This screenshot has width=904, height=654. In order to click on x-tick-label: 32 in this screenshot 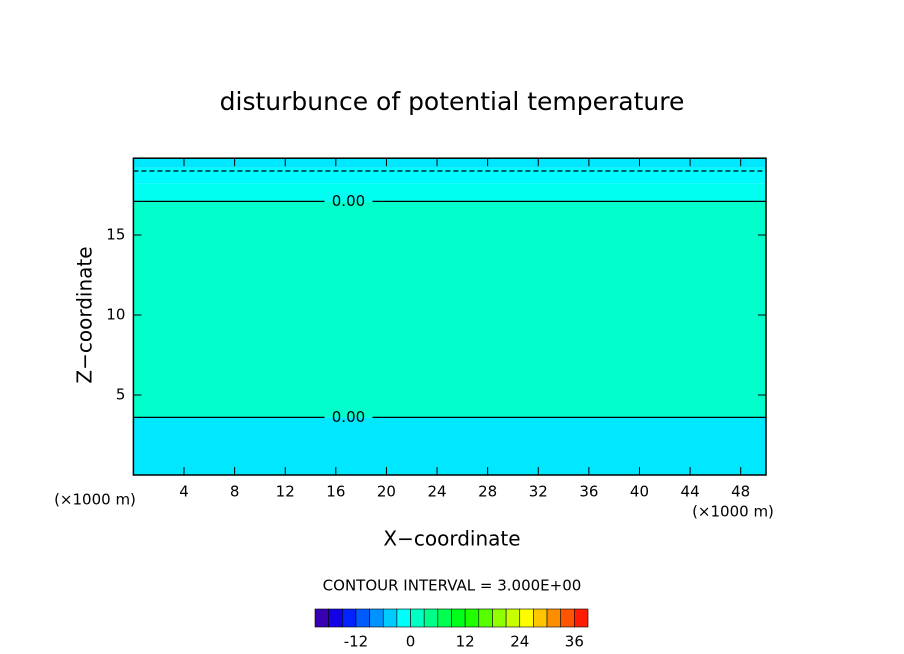, I will do `click(538, 492)`.